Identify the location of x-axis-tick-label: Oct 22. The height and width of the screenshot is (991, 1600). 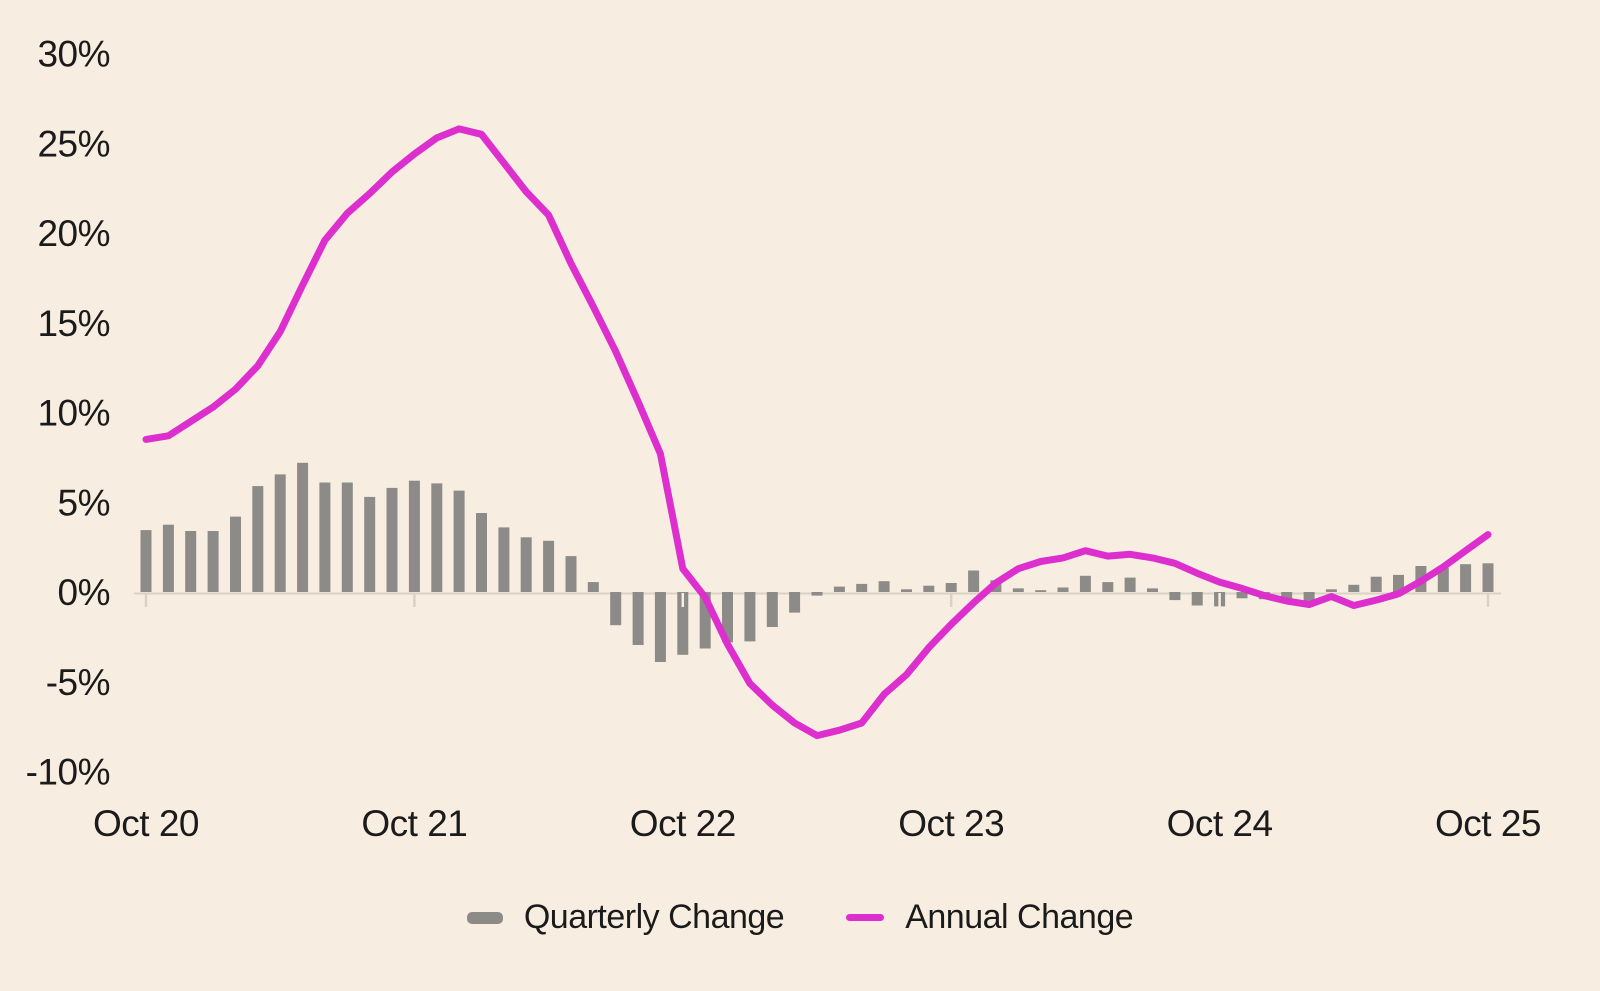
(683, 823).